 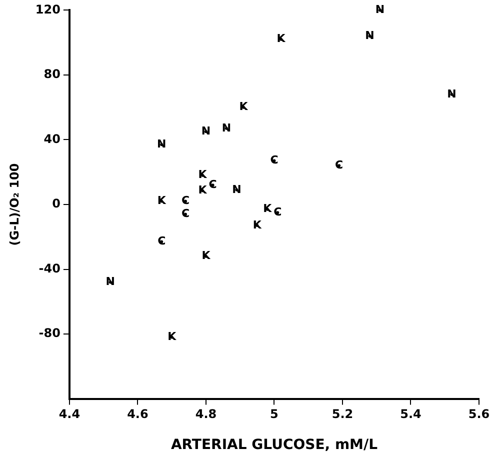 I want to click on x-tick-label: 5.2, so click(x=343, y=414).